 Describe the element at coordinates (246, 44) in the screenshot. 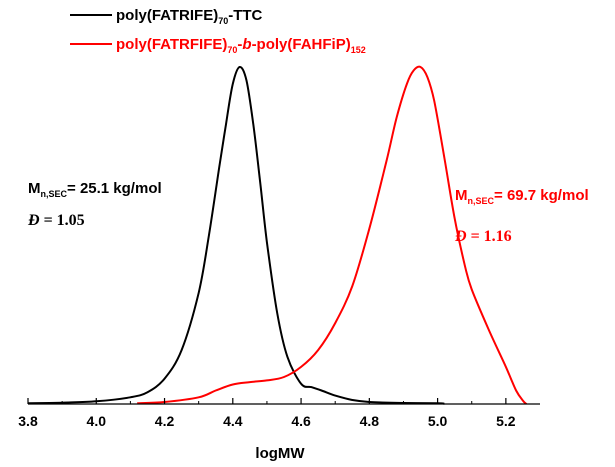

I see `legend-label-part: b` at that location.